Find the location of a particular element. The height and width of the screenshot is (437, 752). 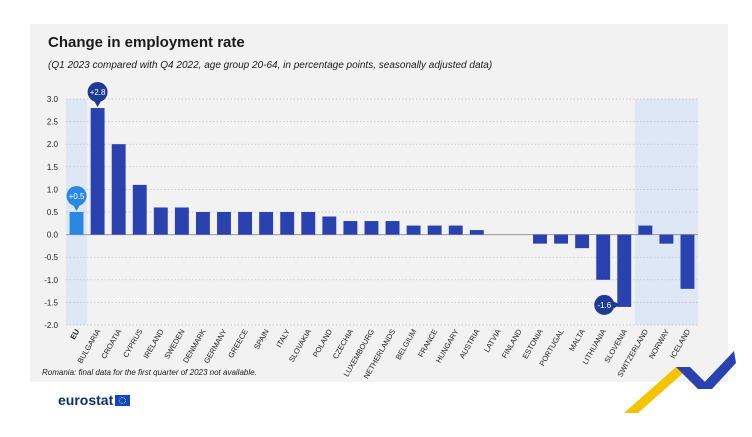

callout-label: +2.8 is located at coordinates (98, 92).